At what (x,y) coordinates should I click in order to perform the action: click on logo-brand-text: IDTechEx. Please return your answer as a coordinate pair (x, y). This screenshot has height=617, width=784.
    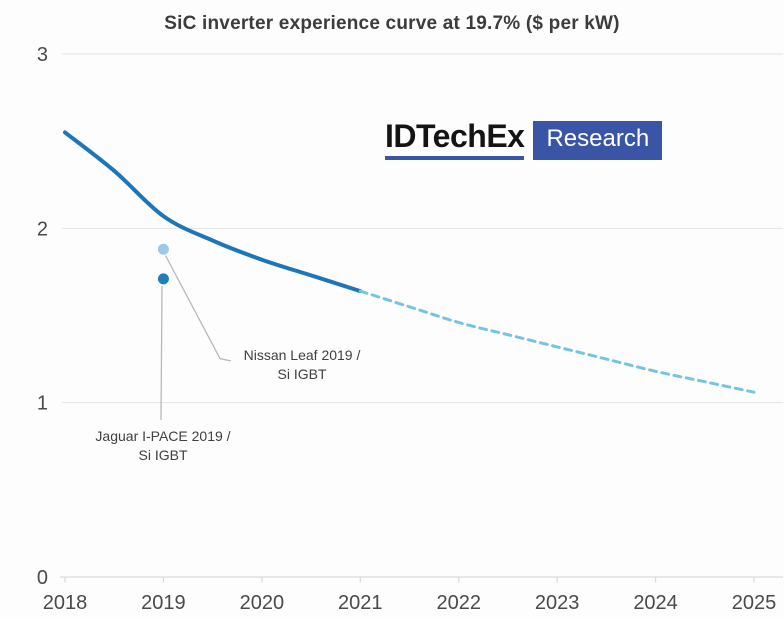
    Looking at the image, I should click on (455, 139).